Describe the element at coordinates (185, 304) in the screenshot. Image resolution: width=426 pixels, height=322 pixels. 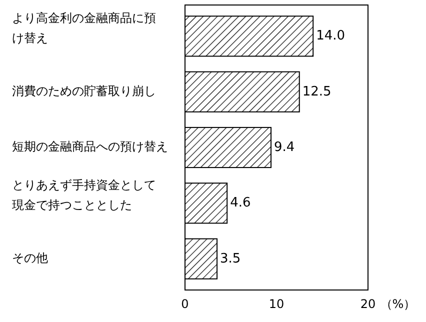
I see `x-tick-label: 0` at that location.